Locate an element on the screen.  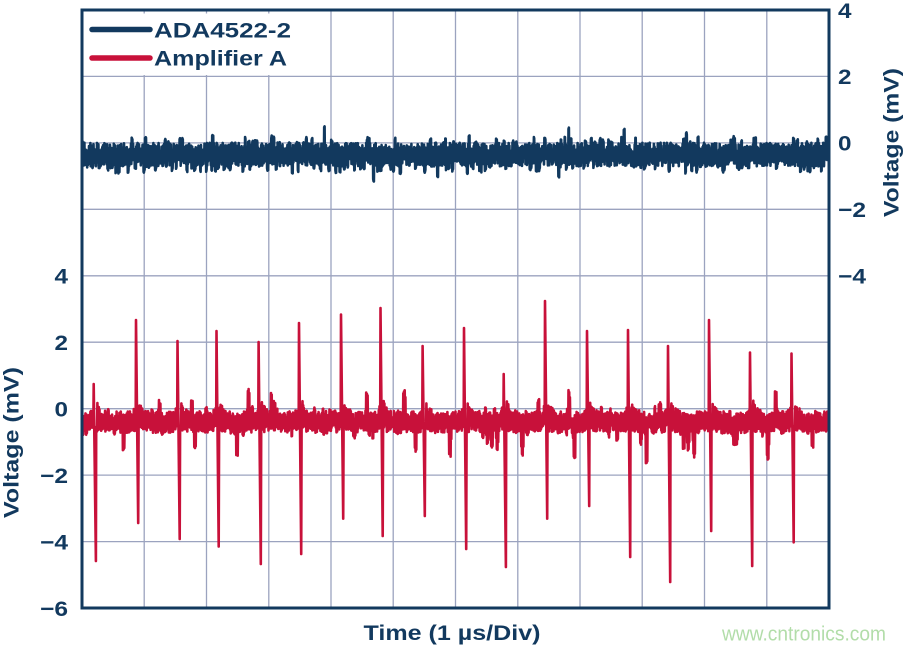
svg-text: ADA4522-2 is located at coordinates (222, 31).